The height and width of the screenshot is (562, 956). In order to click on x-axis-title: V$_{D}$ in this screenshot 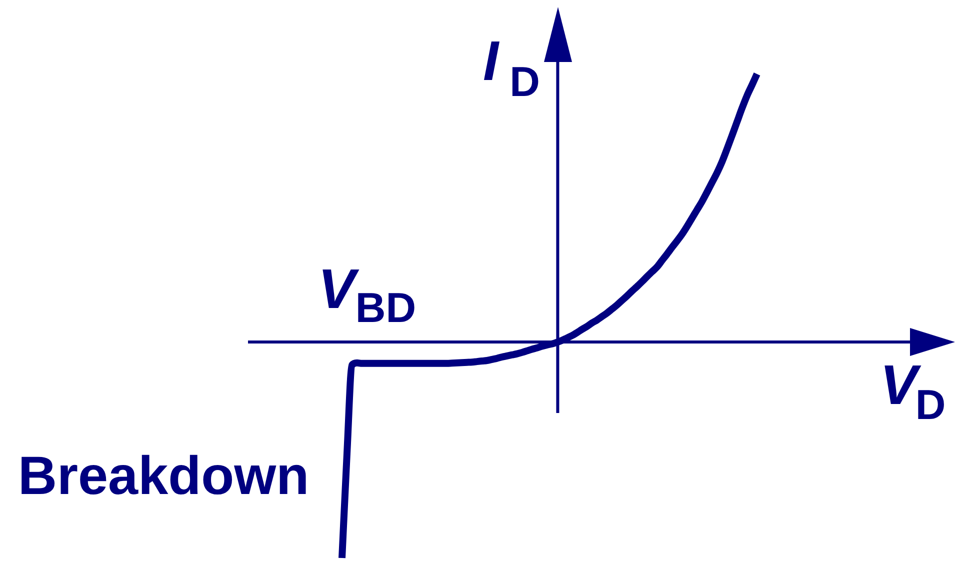, I will do `click(913, 390)`.